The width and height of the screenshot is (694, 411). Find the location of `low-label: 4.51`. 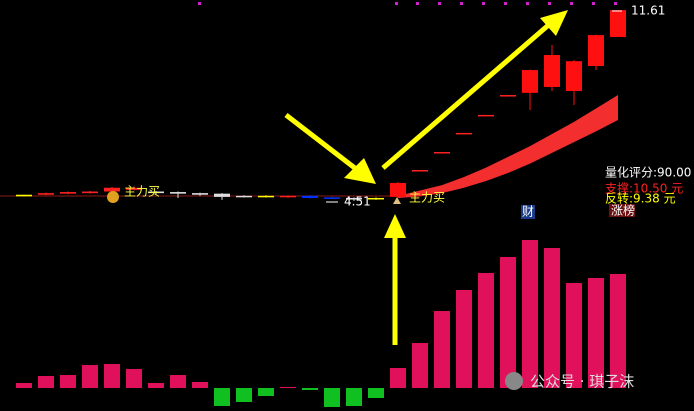

low-label: 4.51 is located at coordinates (357, 202).